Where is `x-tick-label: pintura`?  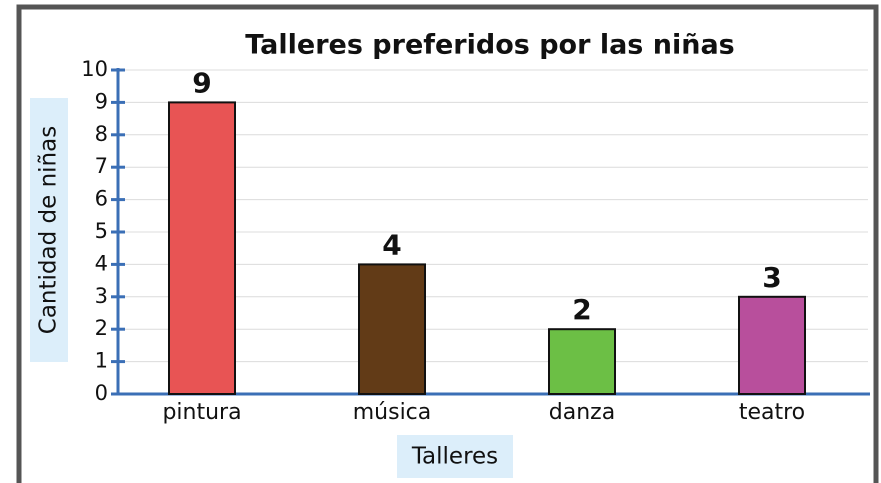
x-tick-label: pintura is located at coordinates (201, 412).